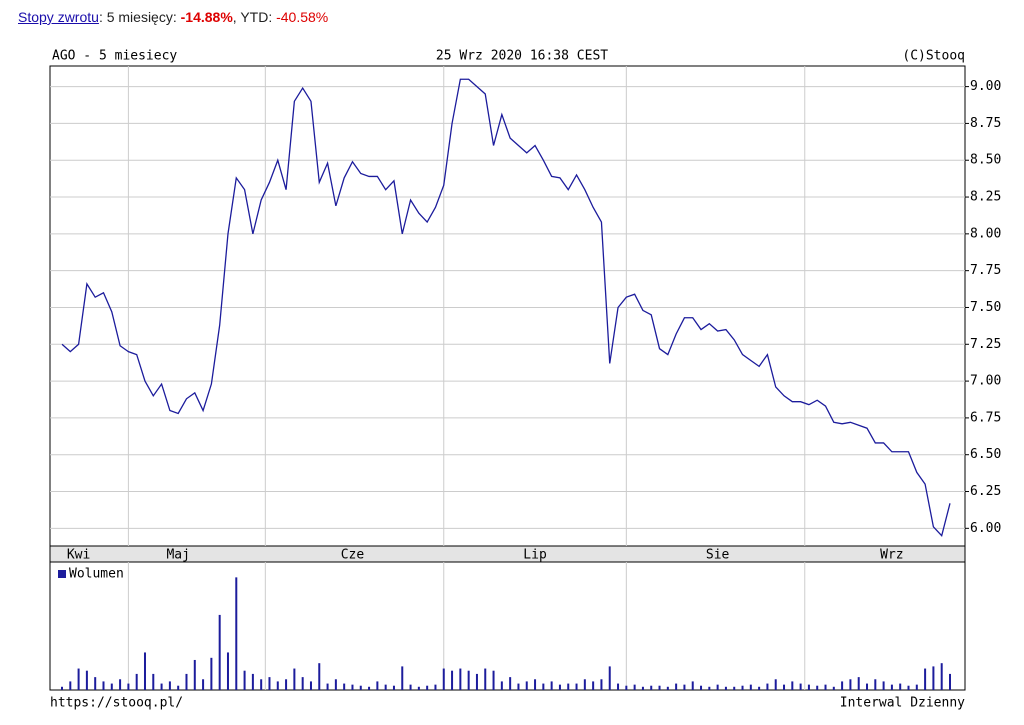 The height and width of the screenshot is (725, 1024). Describe the element at coordinates (985, 344) in the screenshot. I see `y-tick-label: 7.25` at that location.